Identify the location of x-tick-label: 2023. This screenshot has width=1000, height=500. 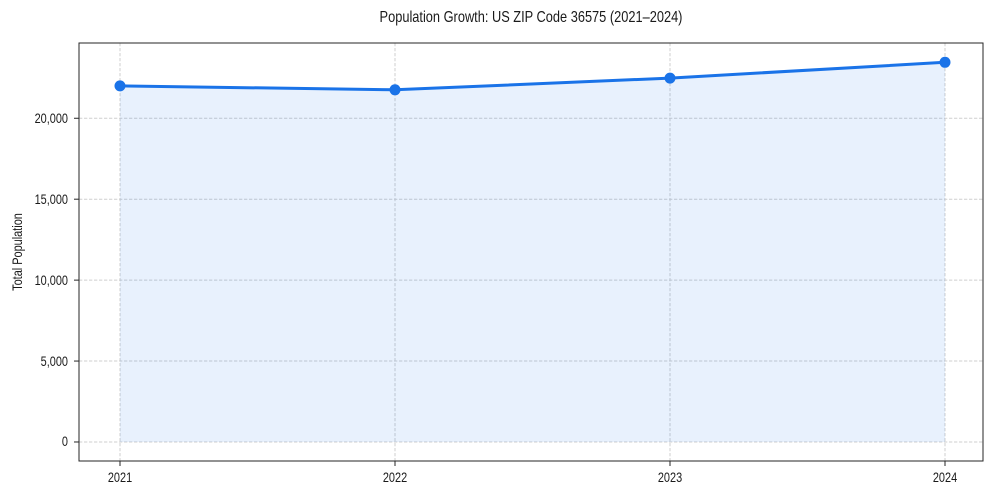
(670, 477).